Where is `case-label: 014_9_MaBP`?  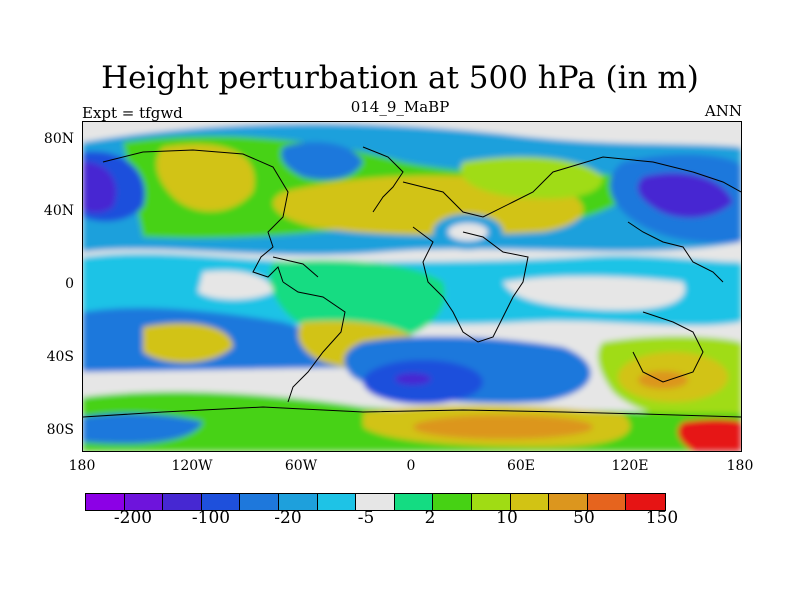 case-label: 014_9_MaBP is located at coordinates (400, 107).